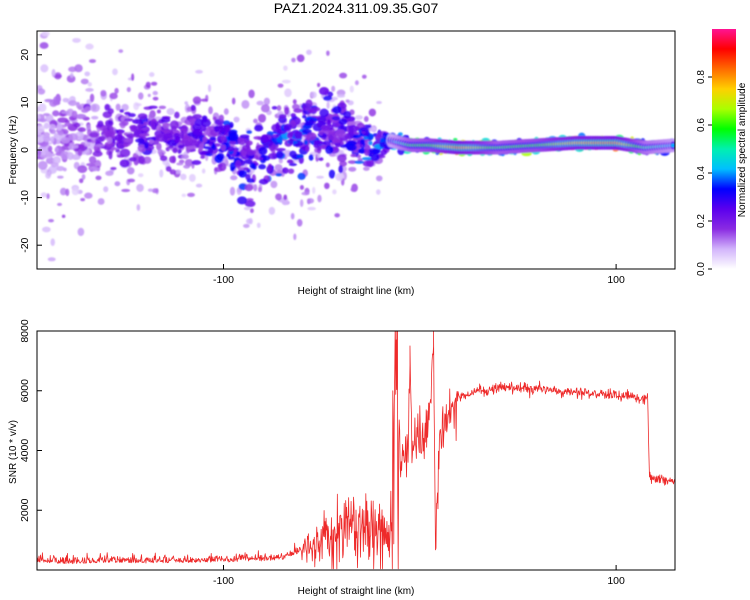 The height and width of the screenshot is (600, 750). What do you see at coordinates (742, 149) in the screenshot?
I see `colorbar-label: Normalized spectral amplitude` at bounding box center [742, 149].